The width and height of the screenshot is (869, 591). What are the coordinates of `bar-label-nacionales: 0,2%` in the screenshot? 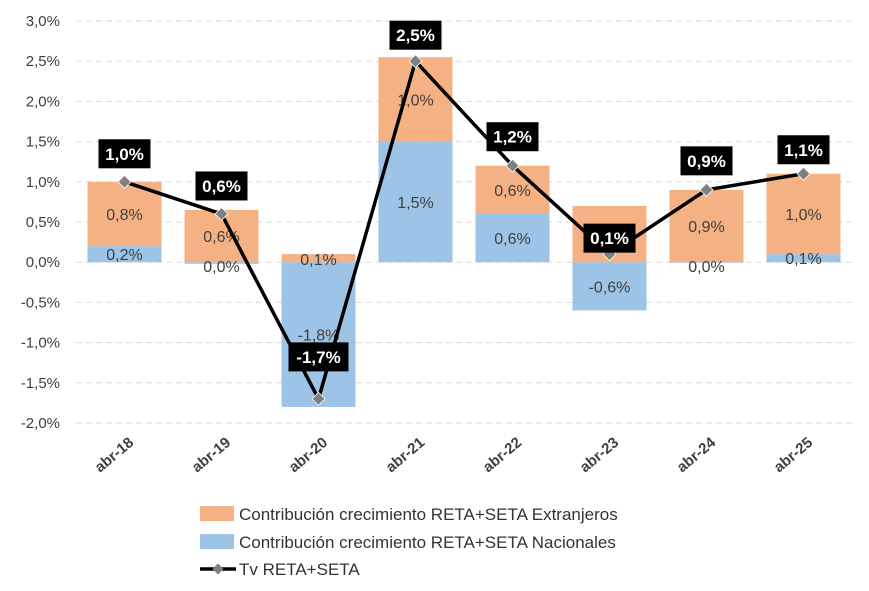 It's located at (124, 255).